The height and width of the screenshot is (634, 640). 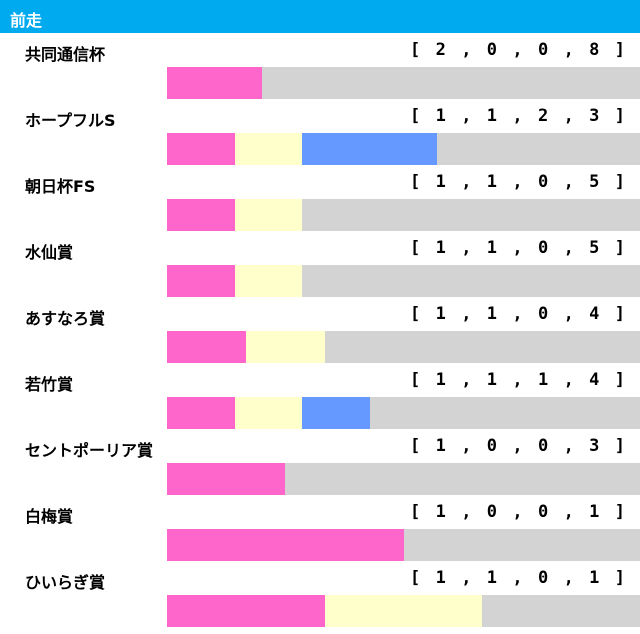 I want to click on record-text: [1, 0, 0, 1], so click(x=517, y=512).